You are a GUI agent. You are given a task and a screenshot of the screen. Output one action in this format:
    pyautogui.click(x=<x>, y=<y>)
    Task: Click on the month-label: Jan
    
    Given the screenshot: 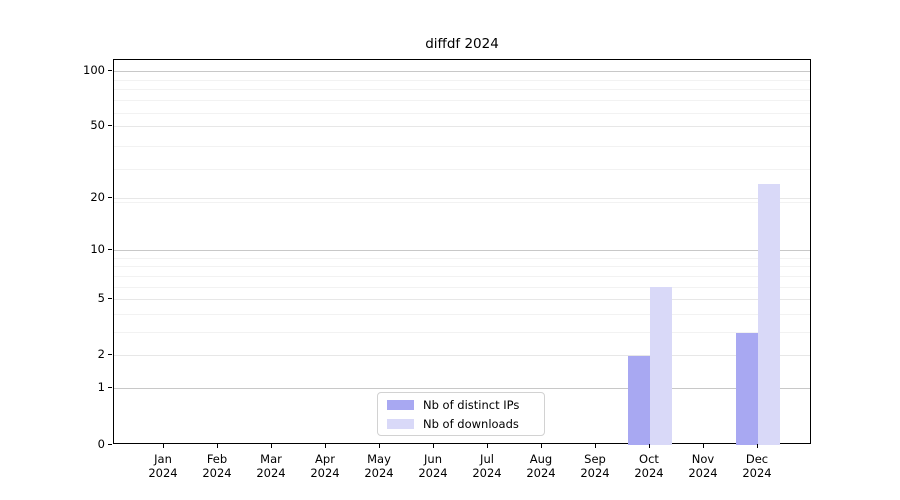 What is the action you would take?
    pyautogui.click(x=163, y=459)
    